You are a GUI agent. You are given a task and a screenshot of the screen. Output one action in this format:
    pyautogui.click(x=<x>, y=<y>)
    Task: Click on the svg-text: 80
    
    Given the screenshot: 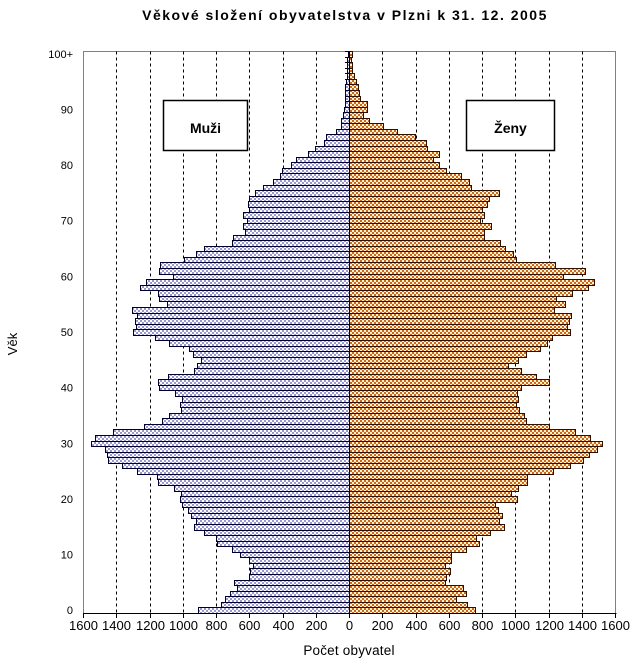 What is the action you would take?
    pyautogui.click(x=67, y=166)
    